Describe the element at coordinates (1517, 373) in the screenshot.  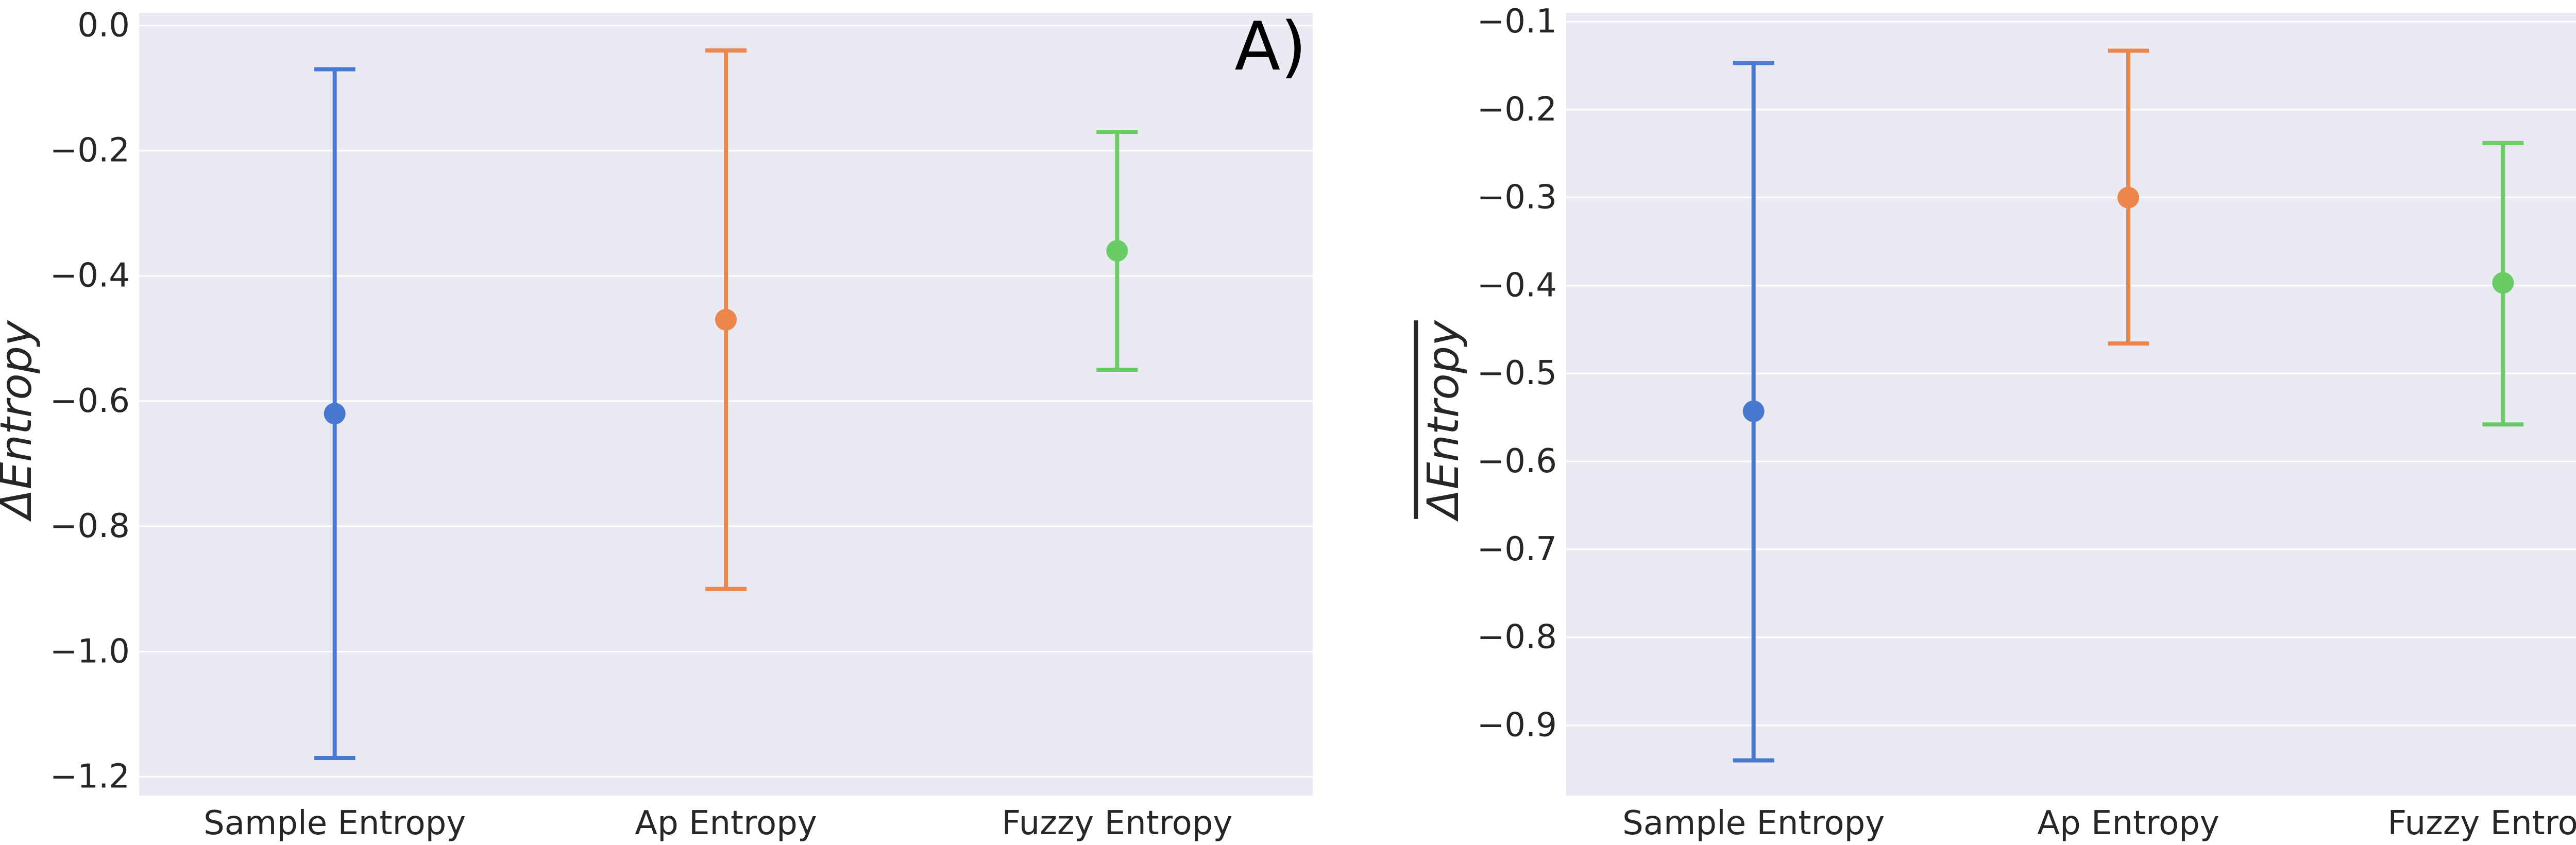
I see `y-tick-label: −0.5` at that location.